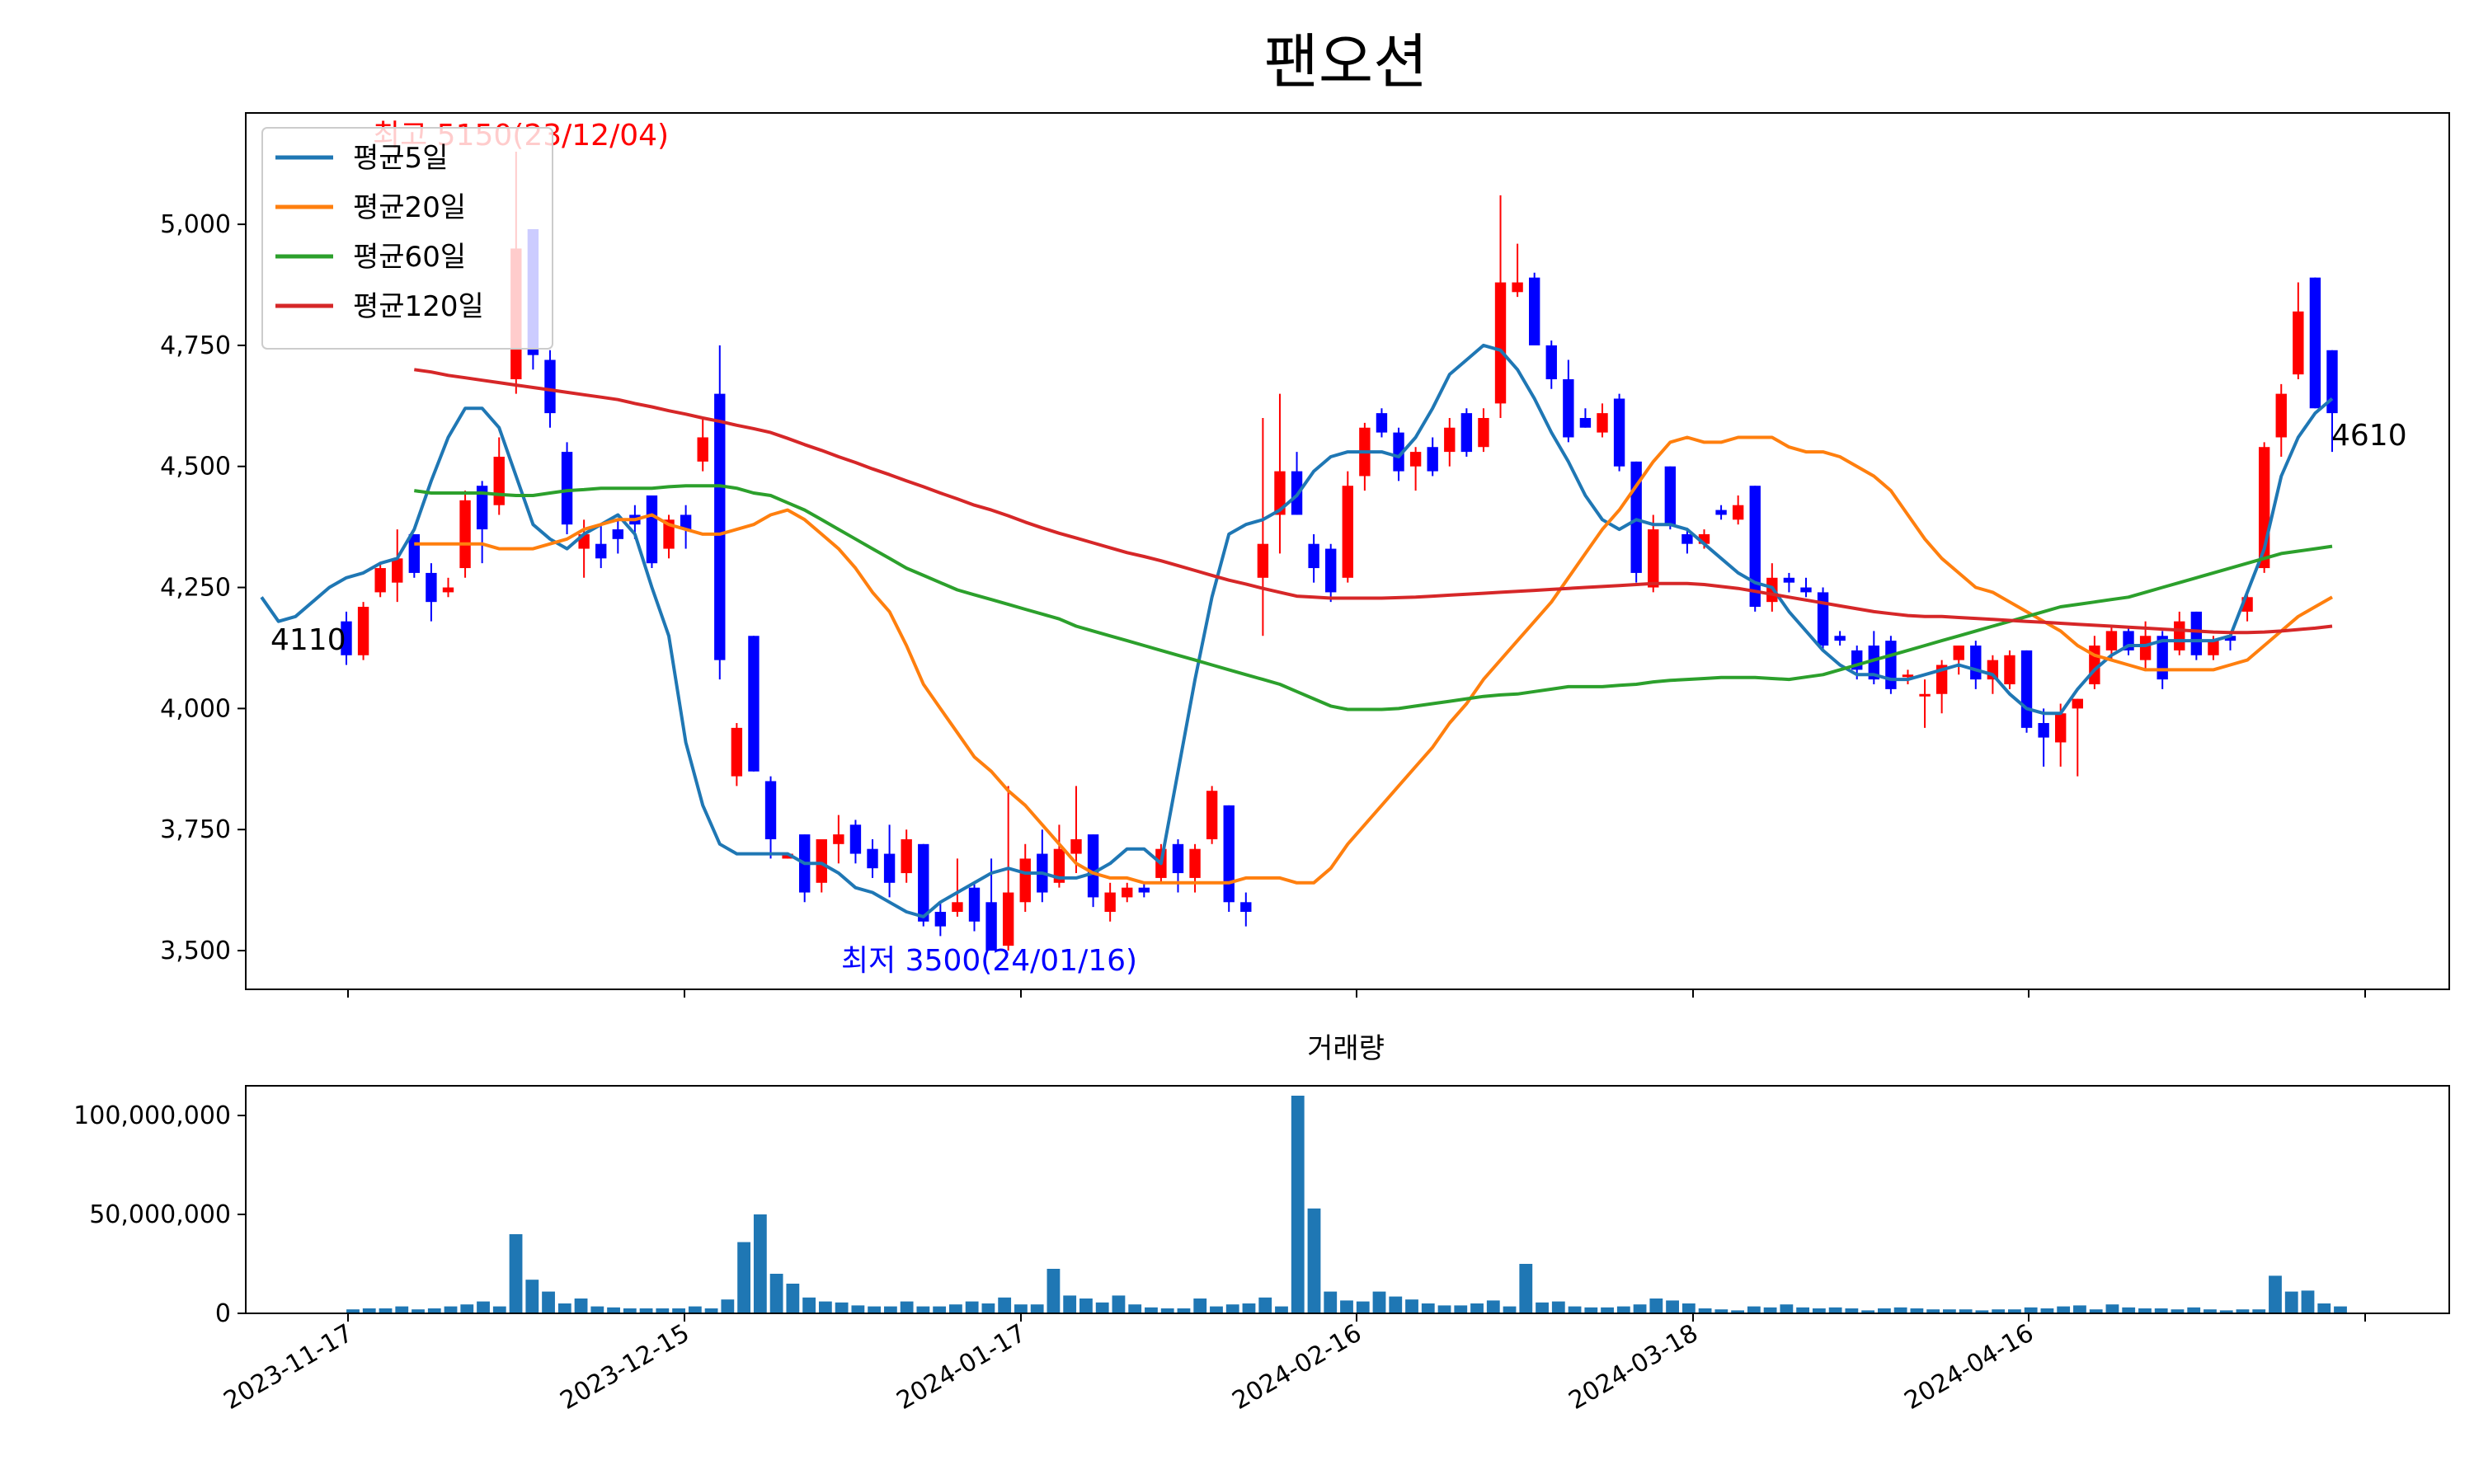 This screenshot has height=1484, width=2474. Describe the element at coordinates (1373, 501) in the screenshot. I see `ma120-line` at that location.